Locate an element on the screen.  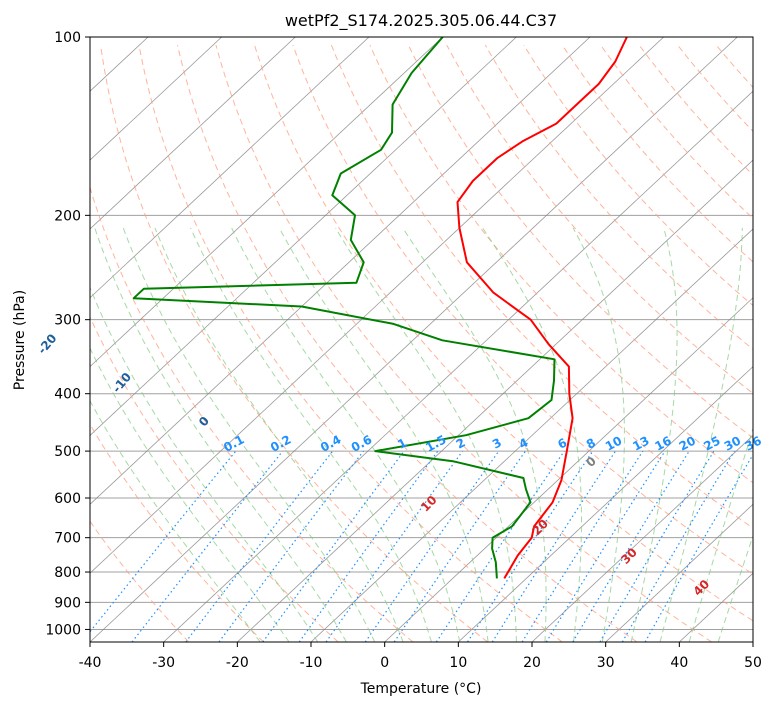
mixing-ratio-label: 10 is located at coordinates (613, 443).